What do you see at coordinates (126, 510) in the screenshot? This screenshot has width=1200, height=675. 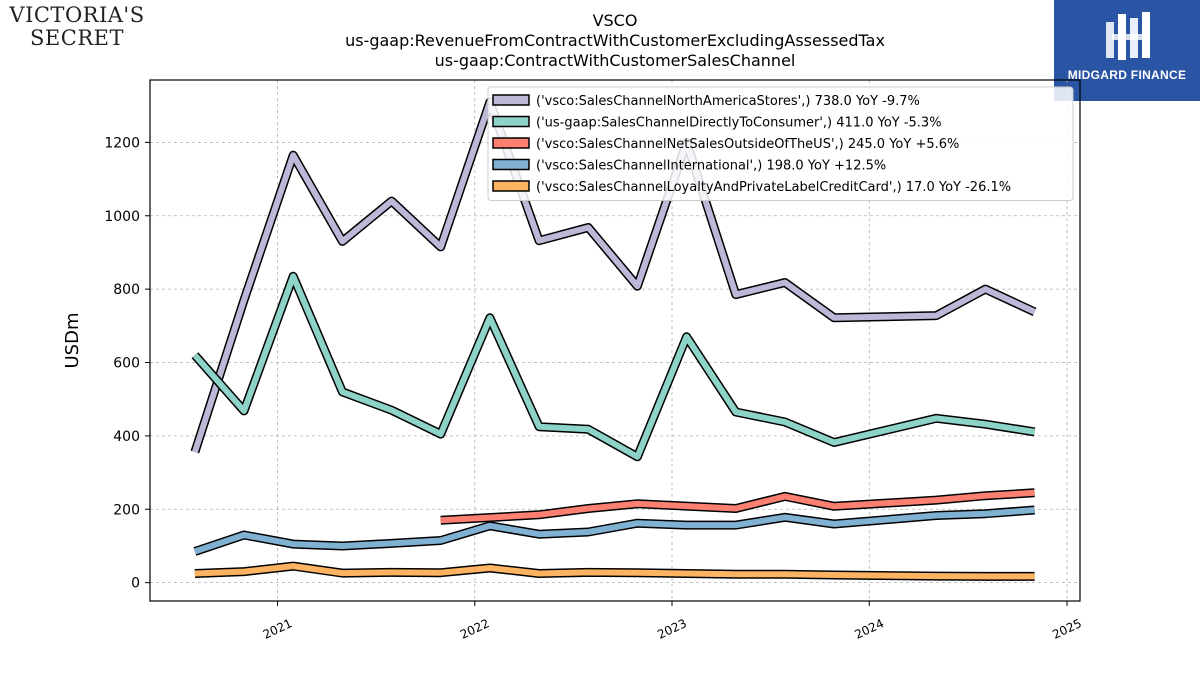 I see `y-tick-label: 200` at bounding box center [126, 510].